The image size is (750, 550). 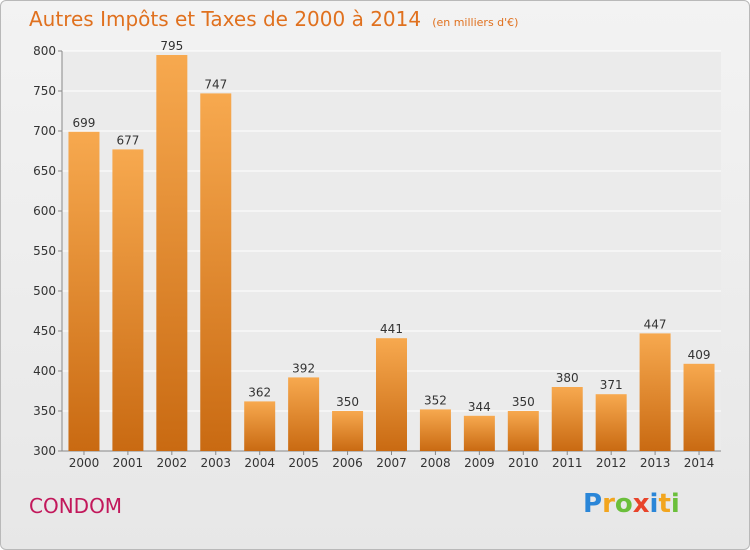 I want to click on proxiti-logo-letter: P, so click(x=593, y=504).